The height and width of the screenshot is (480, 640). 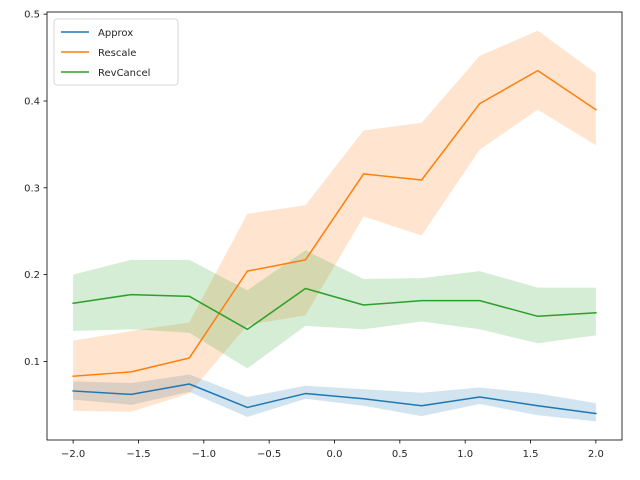 I want to click on x-tick-label: −0.5, so click(x=269, y=454).